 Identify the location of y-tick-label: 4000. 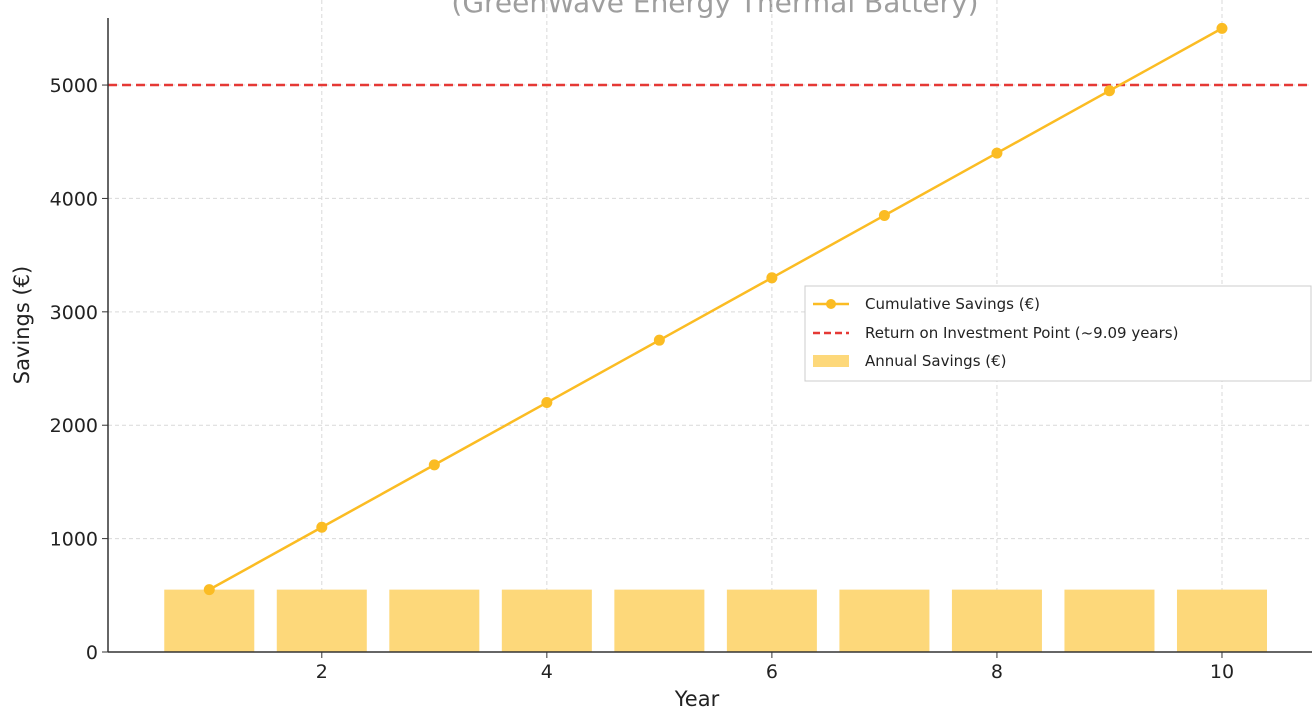
(74, 199).